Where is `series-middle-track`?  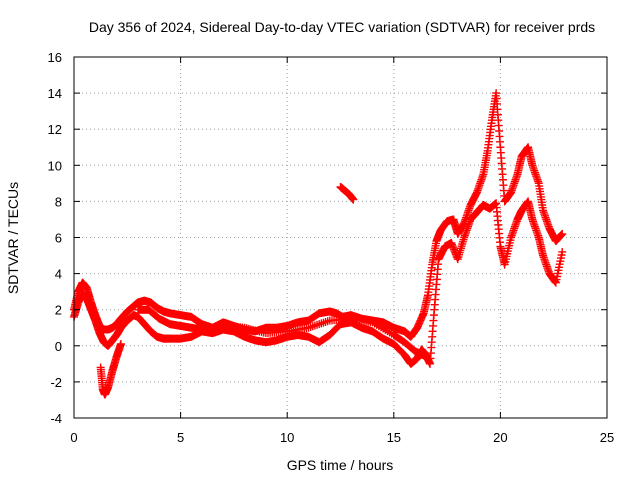 series-middle-track is located at coordinates (281, 333).